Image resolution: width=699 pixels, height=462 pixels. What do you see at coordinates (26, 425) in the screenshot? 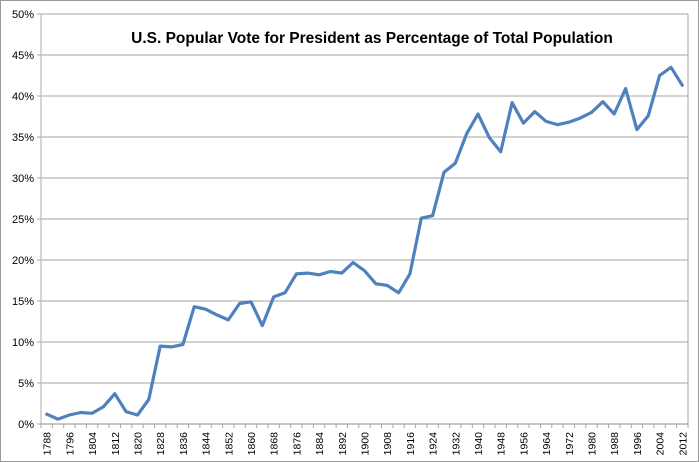
I see `y-axis-label: 0%` at bounding box center [26, 425].